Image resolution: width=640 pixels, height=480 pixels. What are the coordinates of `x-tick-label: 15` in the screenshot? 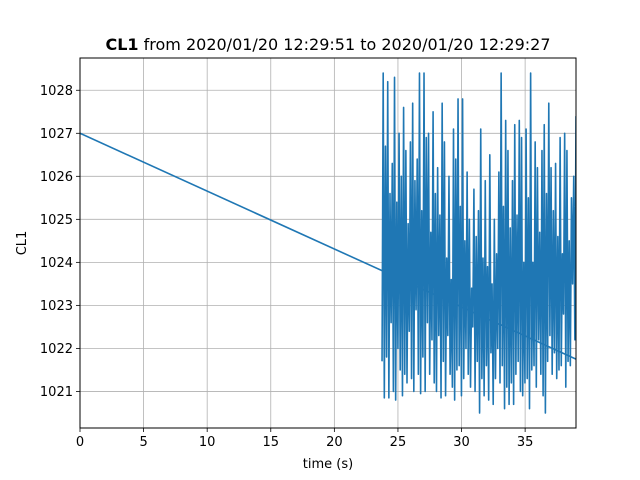 It's located at (270, 442).